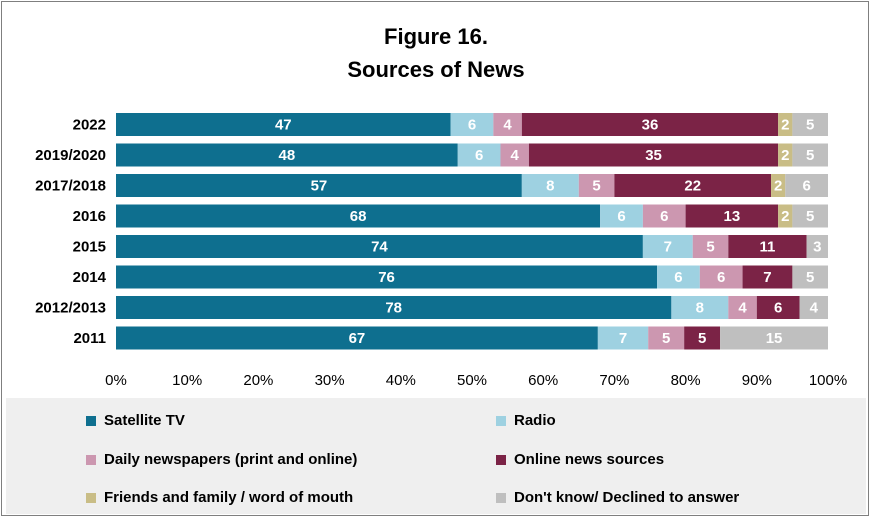 This screenshot has height=518, width=872. Describe the element at coordinates (229, 497) in the screenshot. I see `legend-label: Friends and family / word of mouth` at that location.